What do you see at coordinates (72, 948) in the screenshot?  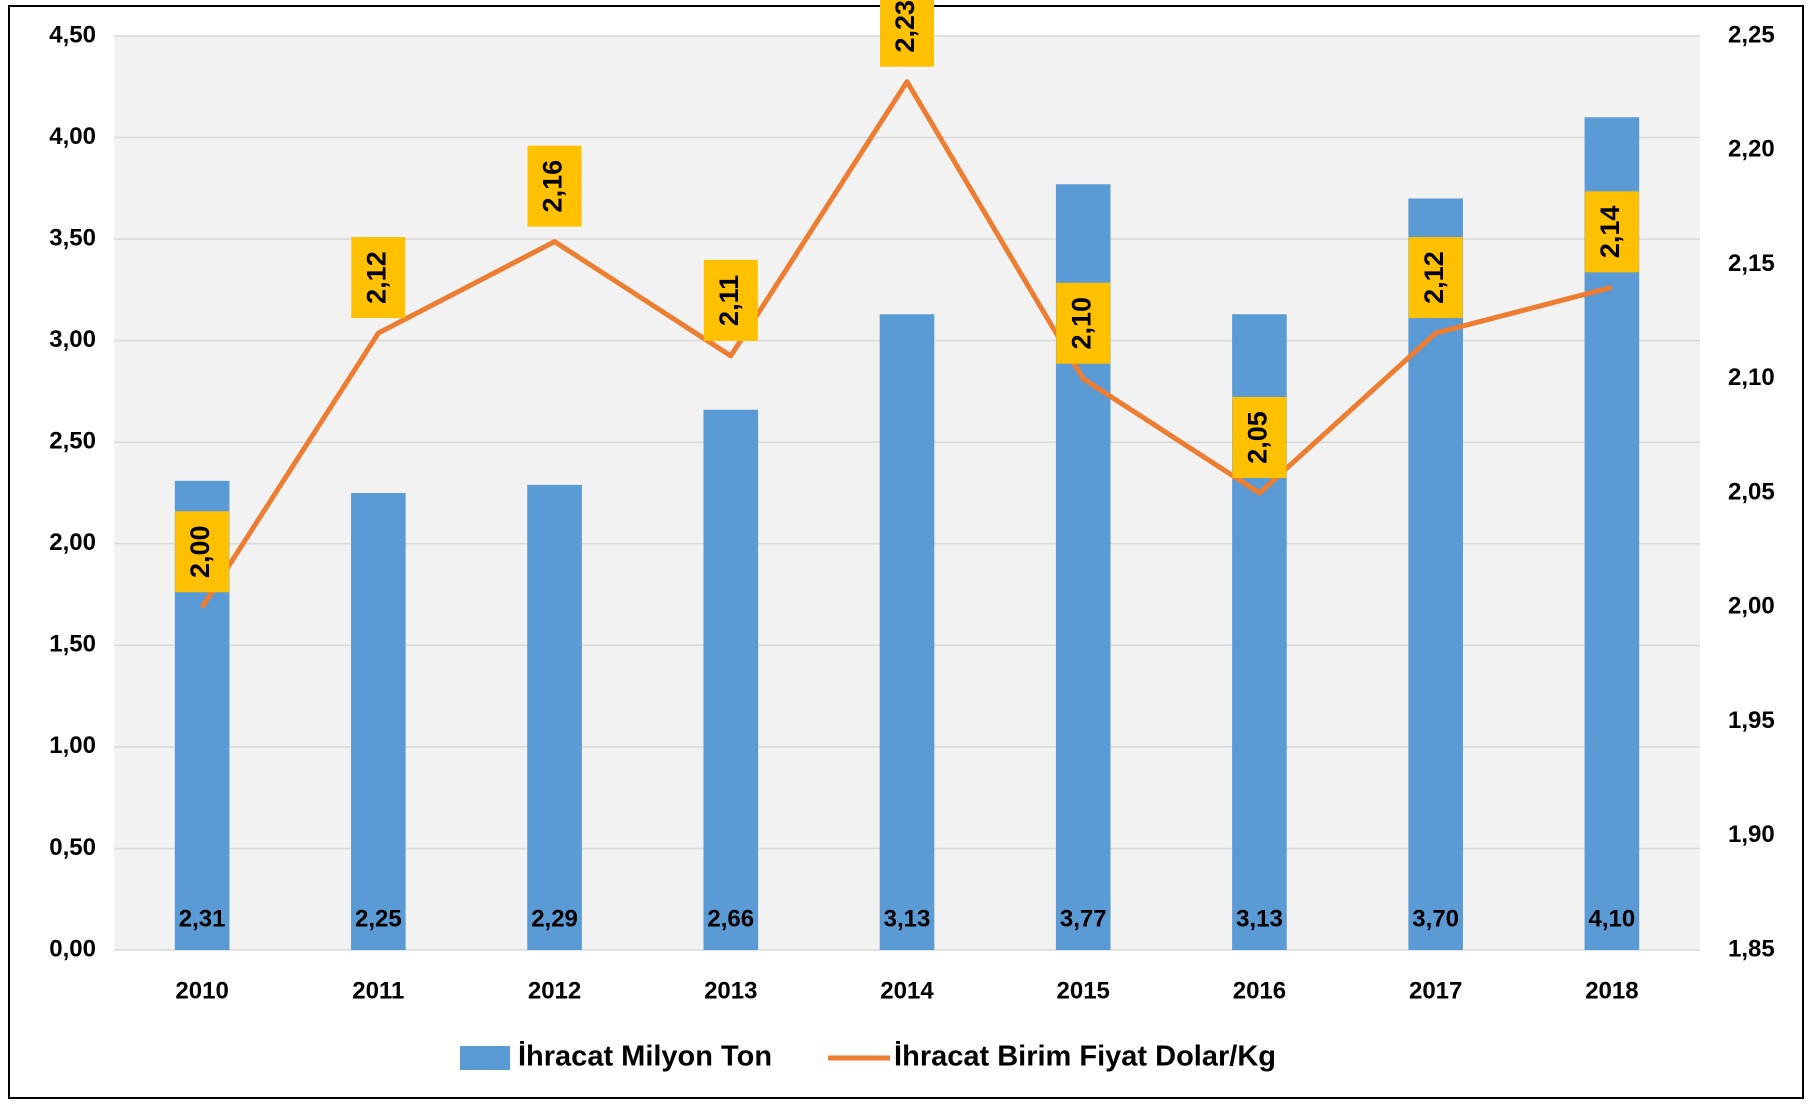 I see `y-tick-label: 0,00` at bounding box center [72, 948].